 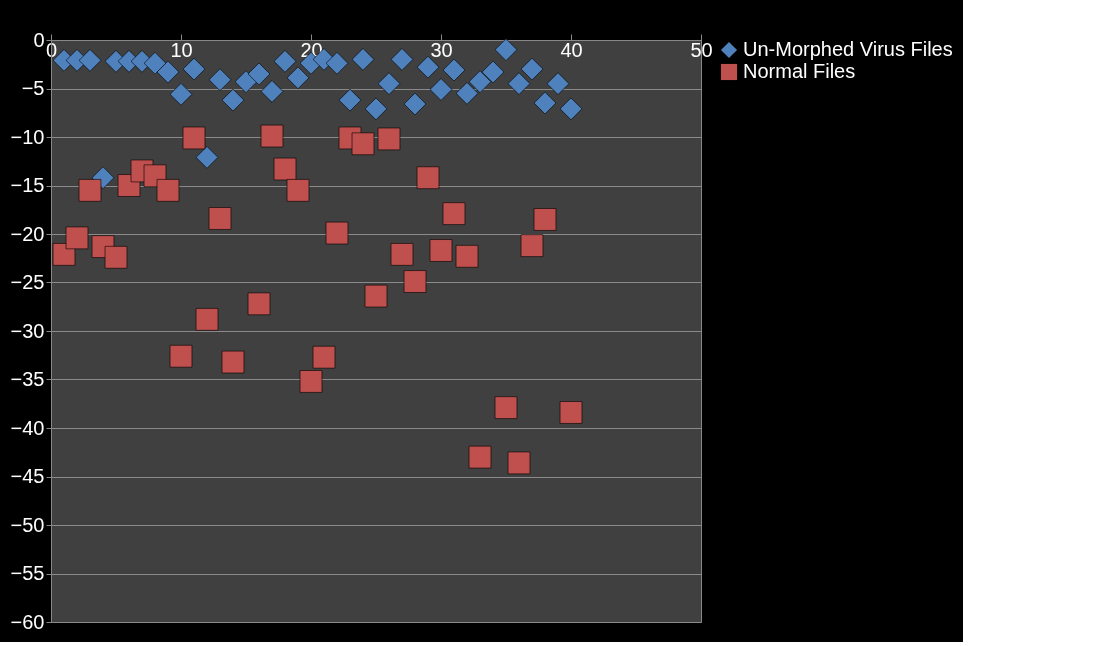 I want to click on y-tick-label: −35, so click(x=27, y=379).